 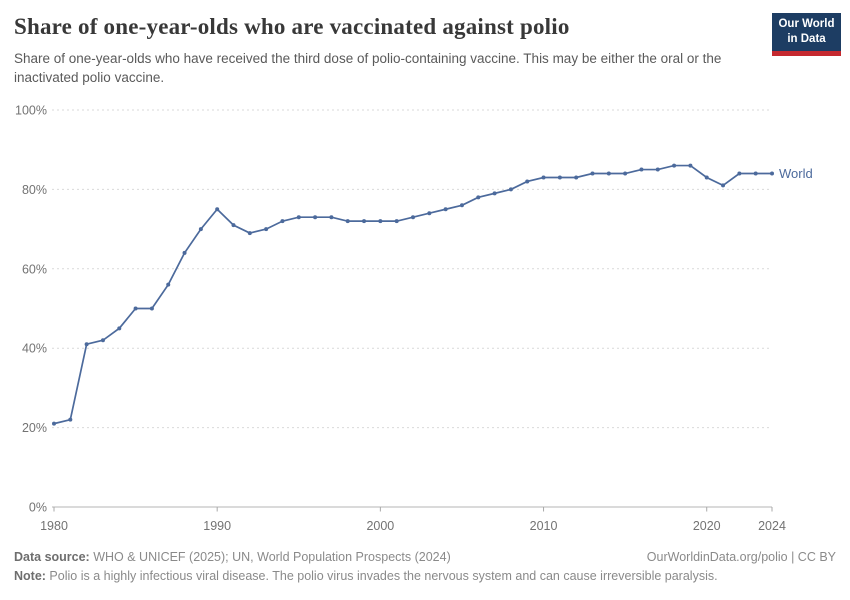 I want to click on note-label: Note:, so click(x=30, y=575).